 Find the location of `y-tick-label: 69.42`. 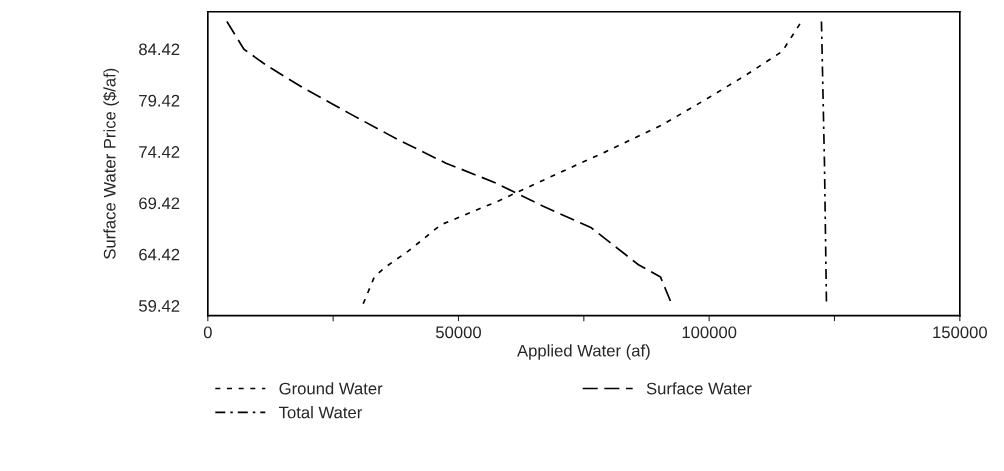

y-tick-label: 69.42 is located at coordinates (159, 203).